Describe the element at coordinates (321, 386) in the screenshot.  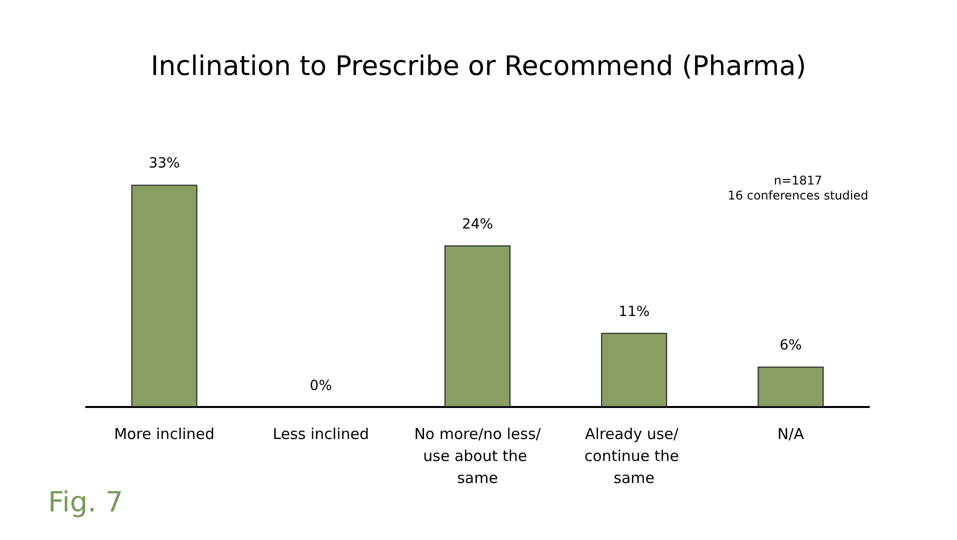
I see `data-label: 0%` at that location.